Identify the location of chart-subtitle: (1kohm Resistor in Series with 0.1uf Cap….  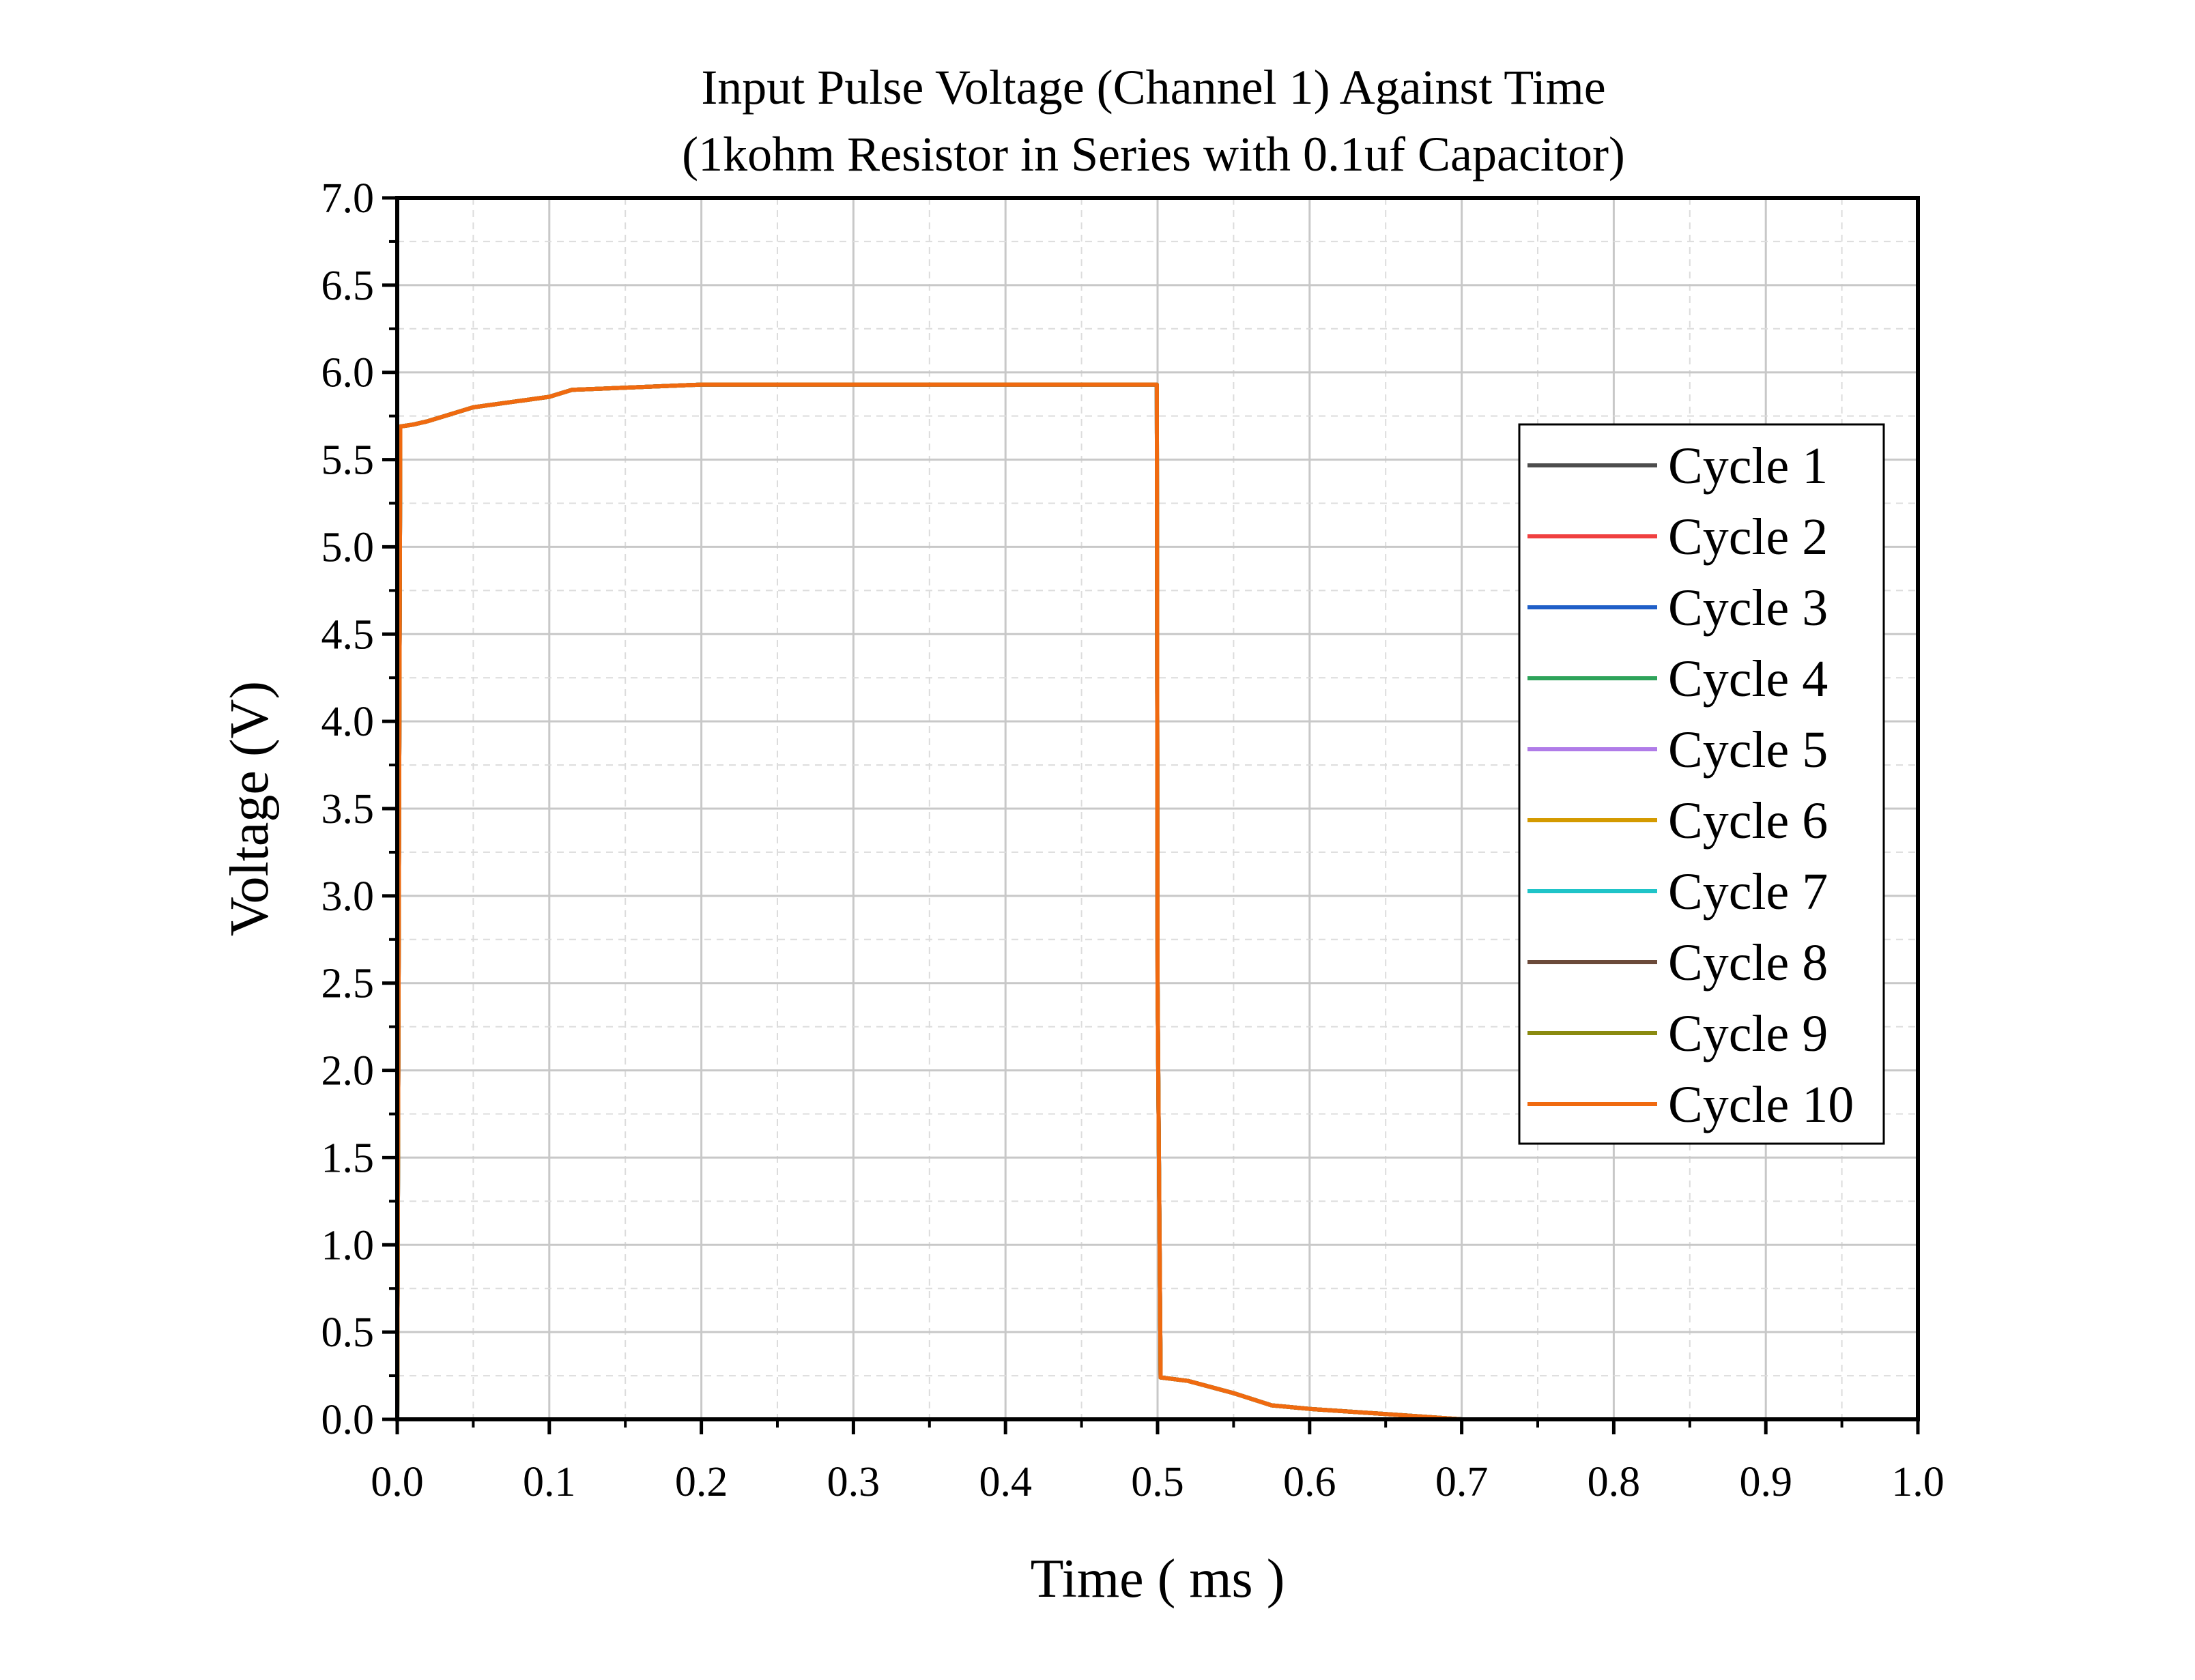
(1154, 154).